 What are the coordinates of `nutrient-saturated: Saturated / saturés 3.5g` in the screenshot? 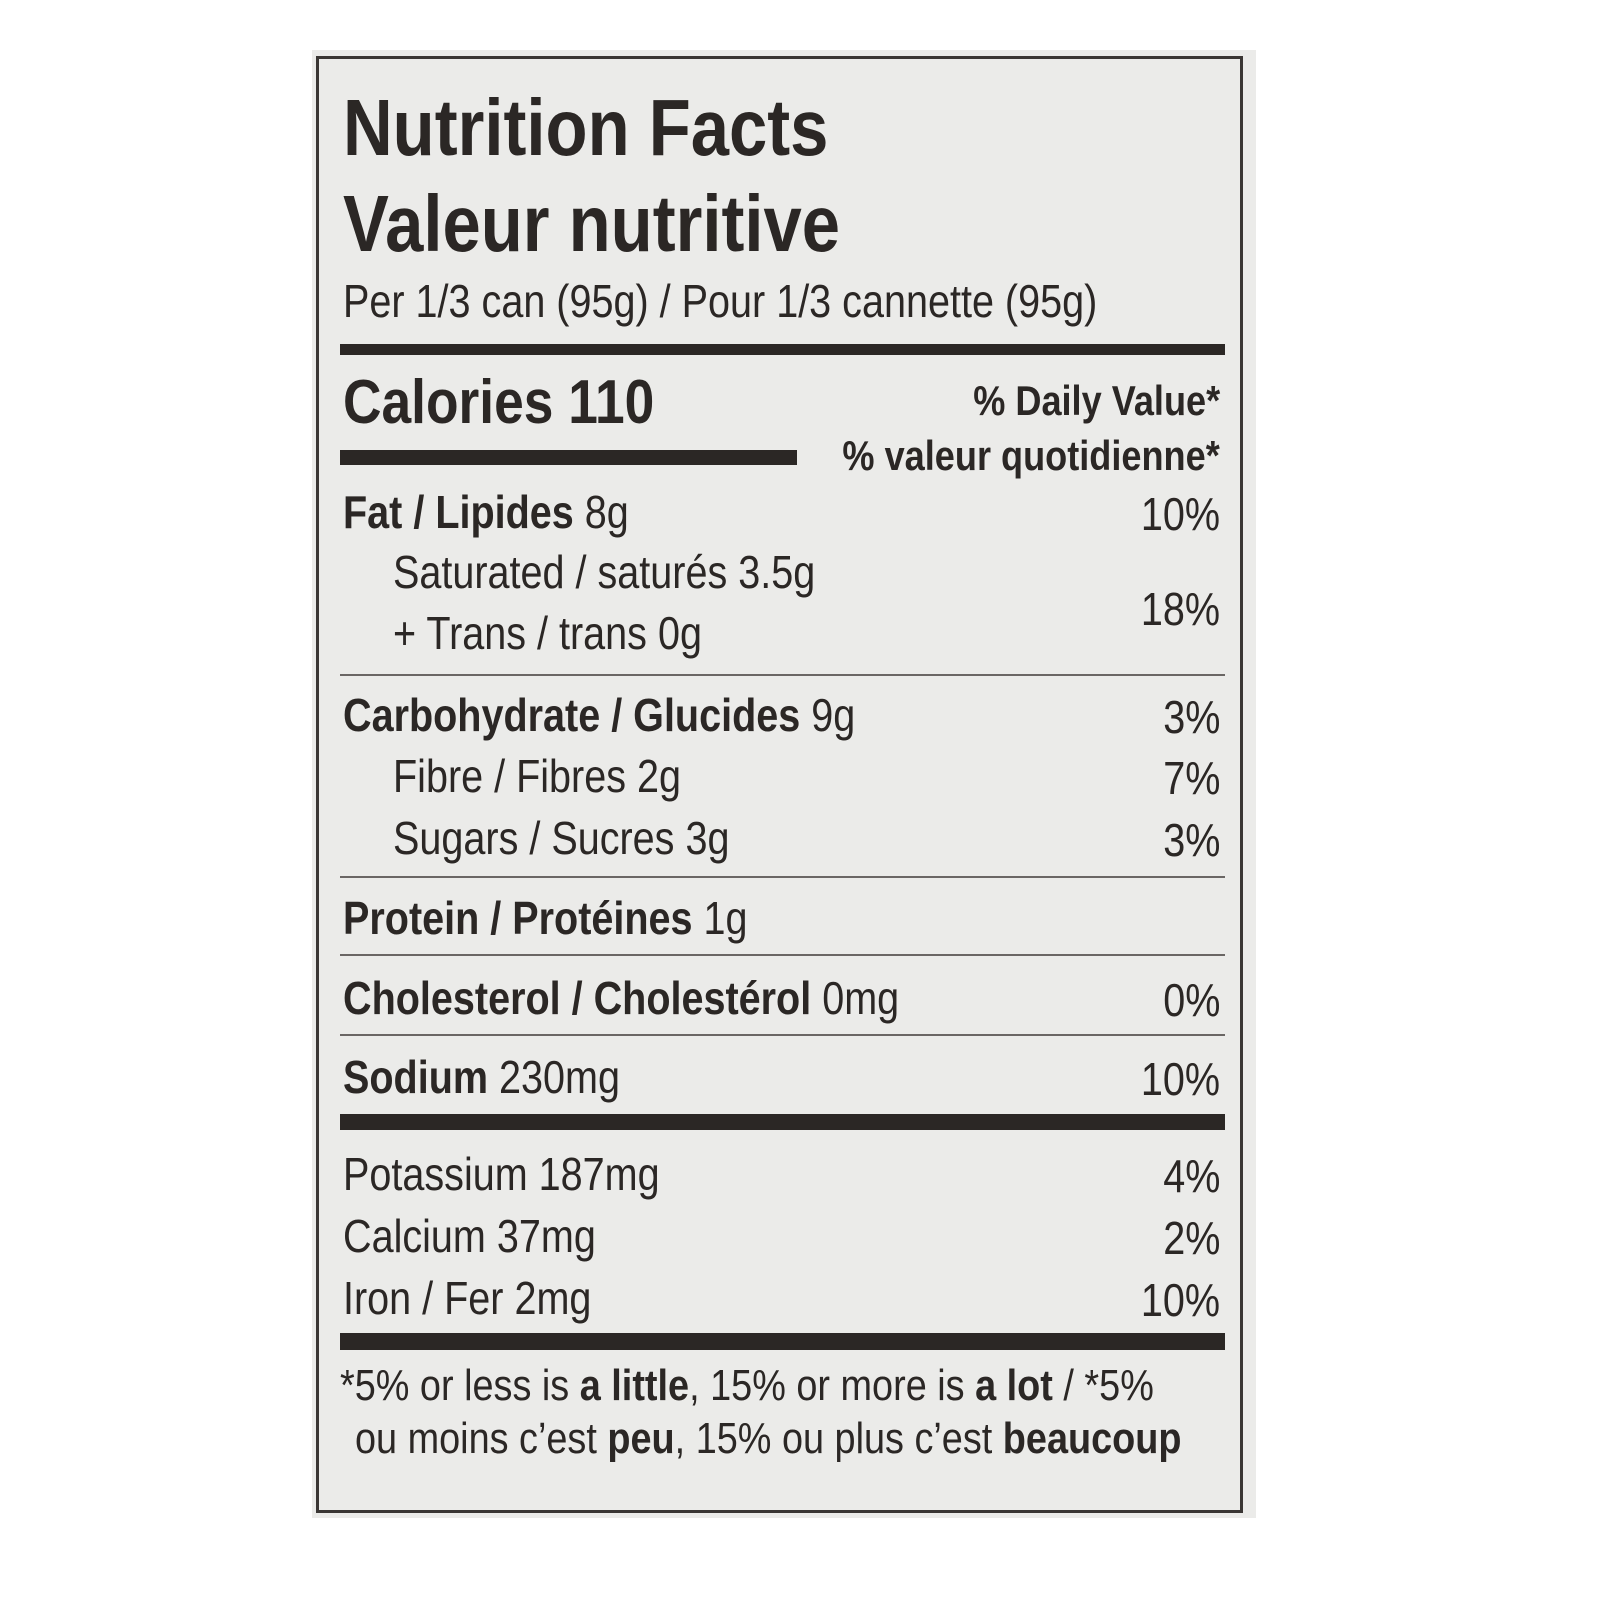 It's located at (604, 572).